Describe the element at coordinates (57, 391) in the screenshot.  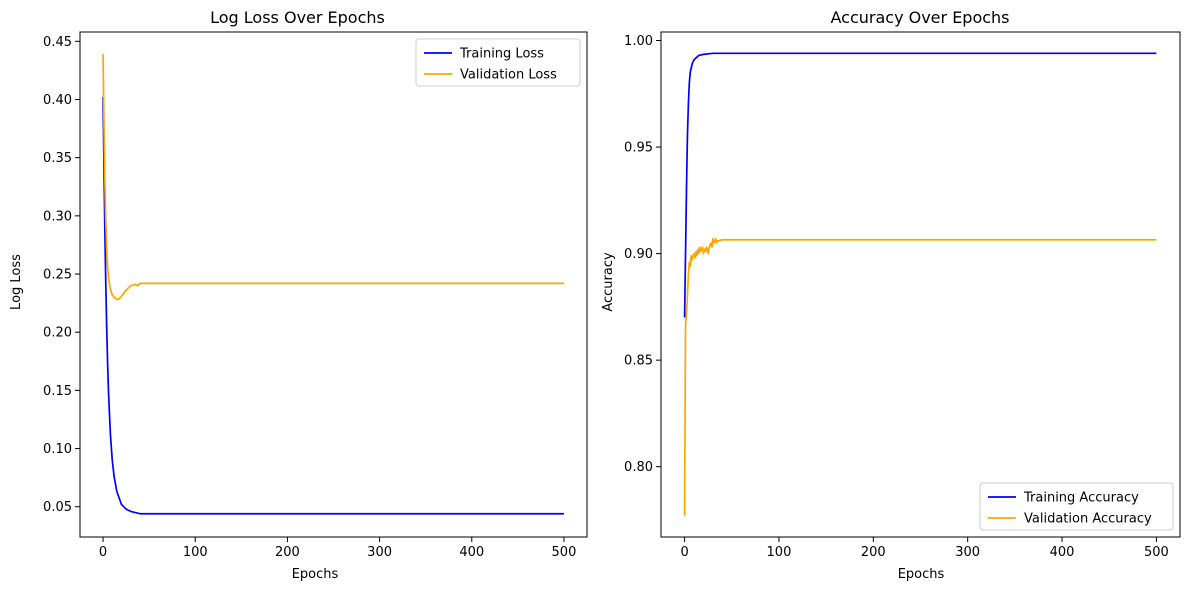
I see `loss-y-tick-label: 0.15` at that location.